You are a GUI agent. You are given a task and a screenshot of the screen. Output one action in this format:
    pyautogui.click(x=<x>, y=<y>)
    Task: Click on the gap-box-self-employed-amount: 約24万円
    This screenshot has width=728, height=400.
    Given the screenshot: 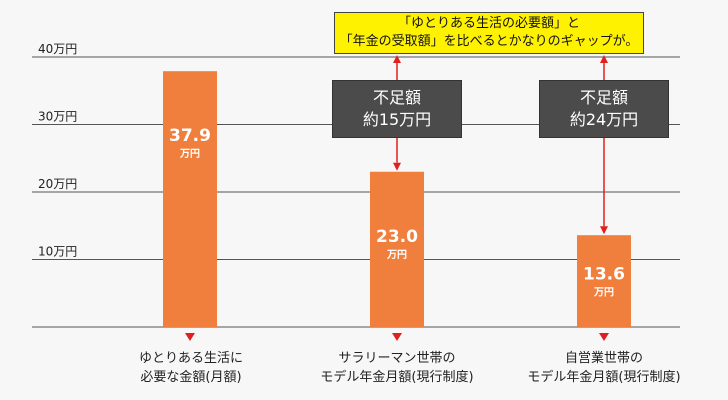 What is the action you would take?
    pyautogui.click(x=604, y=119)
    